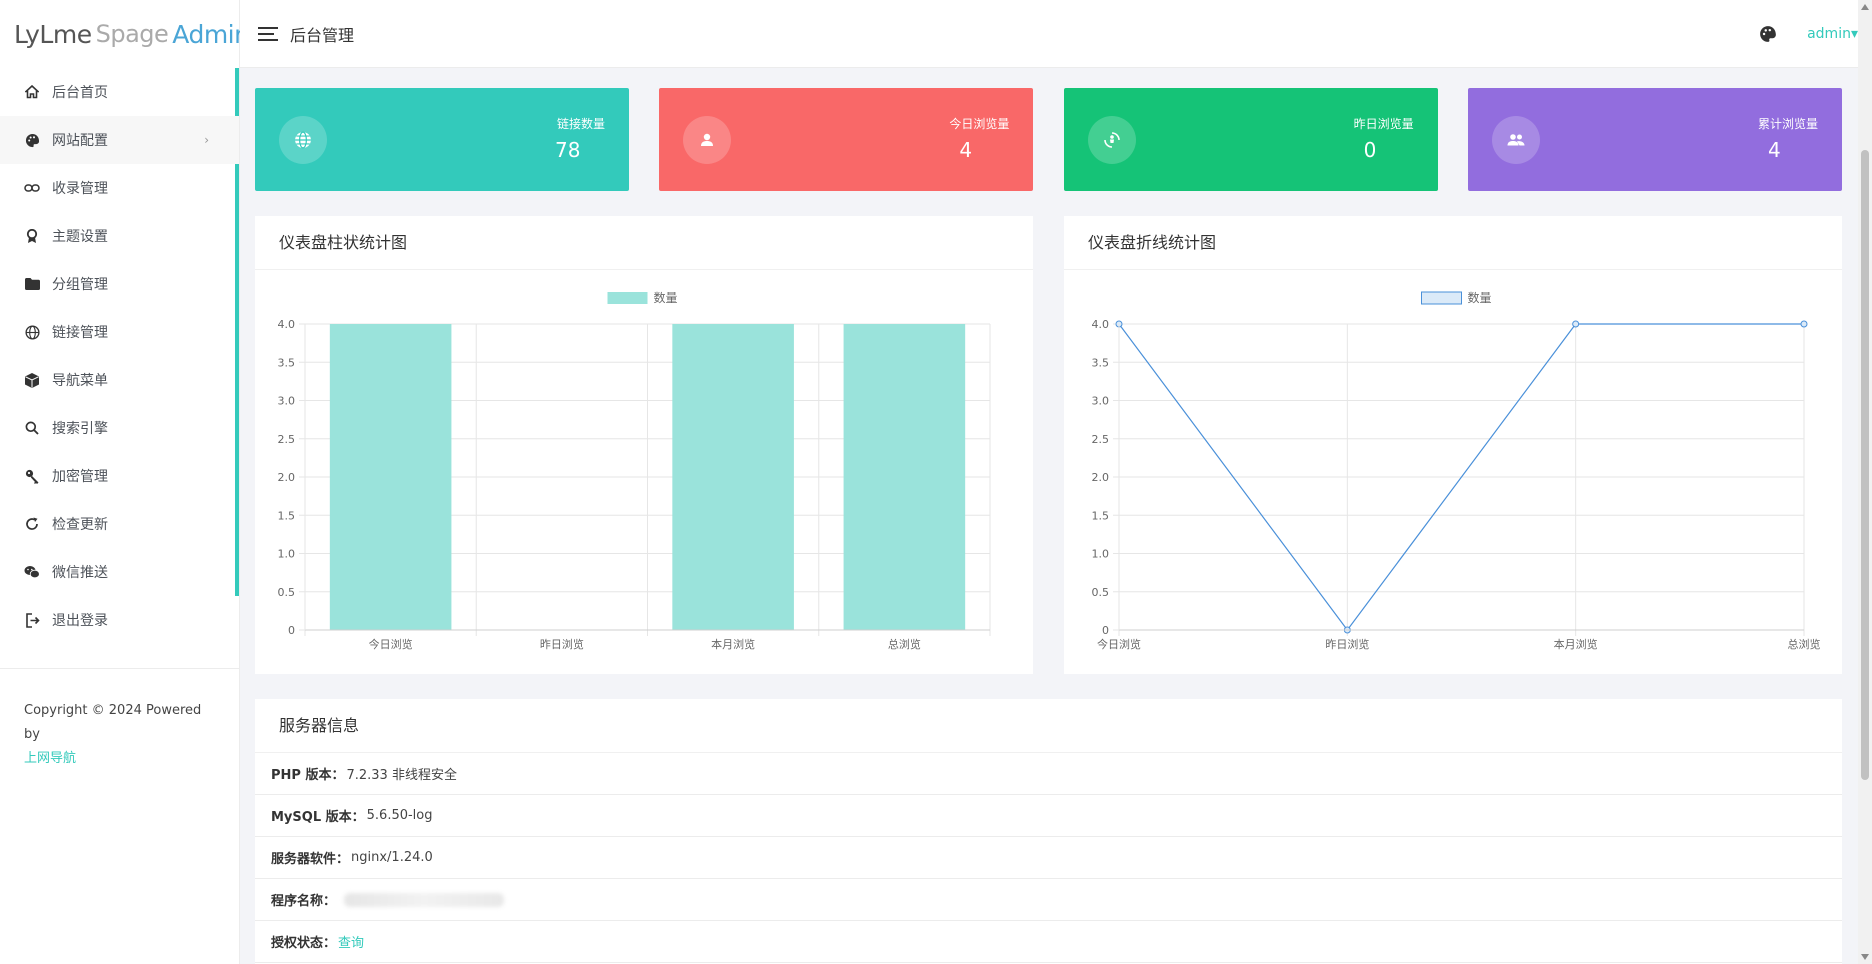 The image size is (1872, 964). I want to click on scrollbar-thumb, so click(1865, 465).